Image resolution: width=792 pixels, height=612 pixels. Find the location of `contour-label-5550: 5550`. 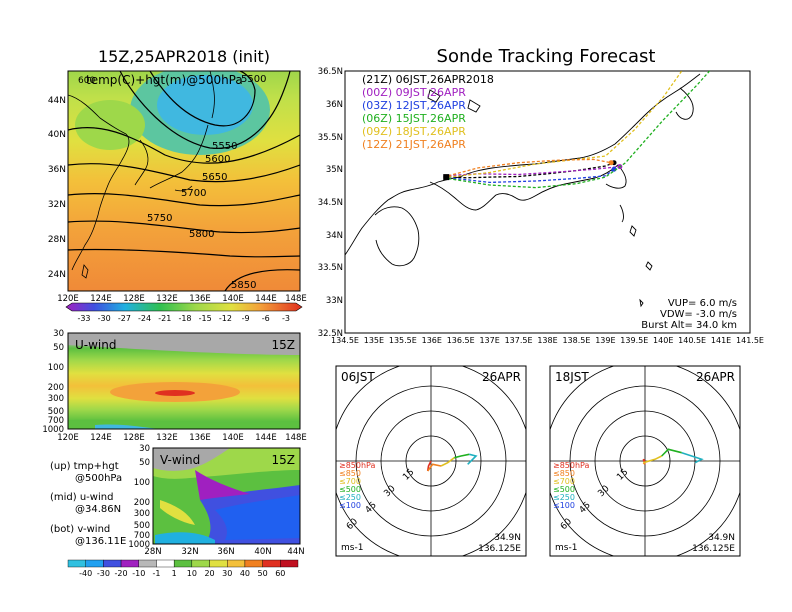

contour-label-5550: 5550 is located at coordinates (224, 146).